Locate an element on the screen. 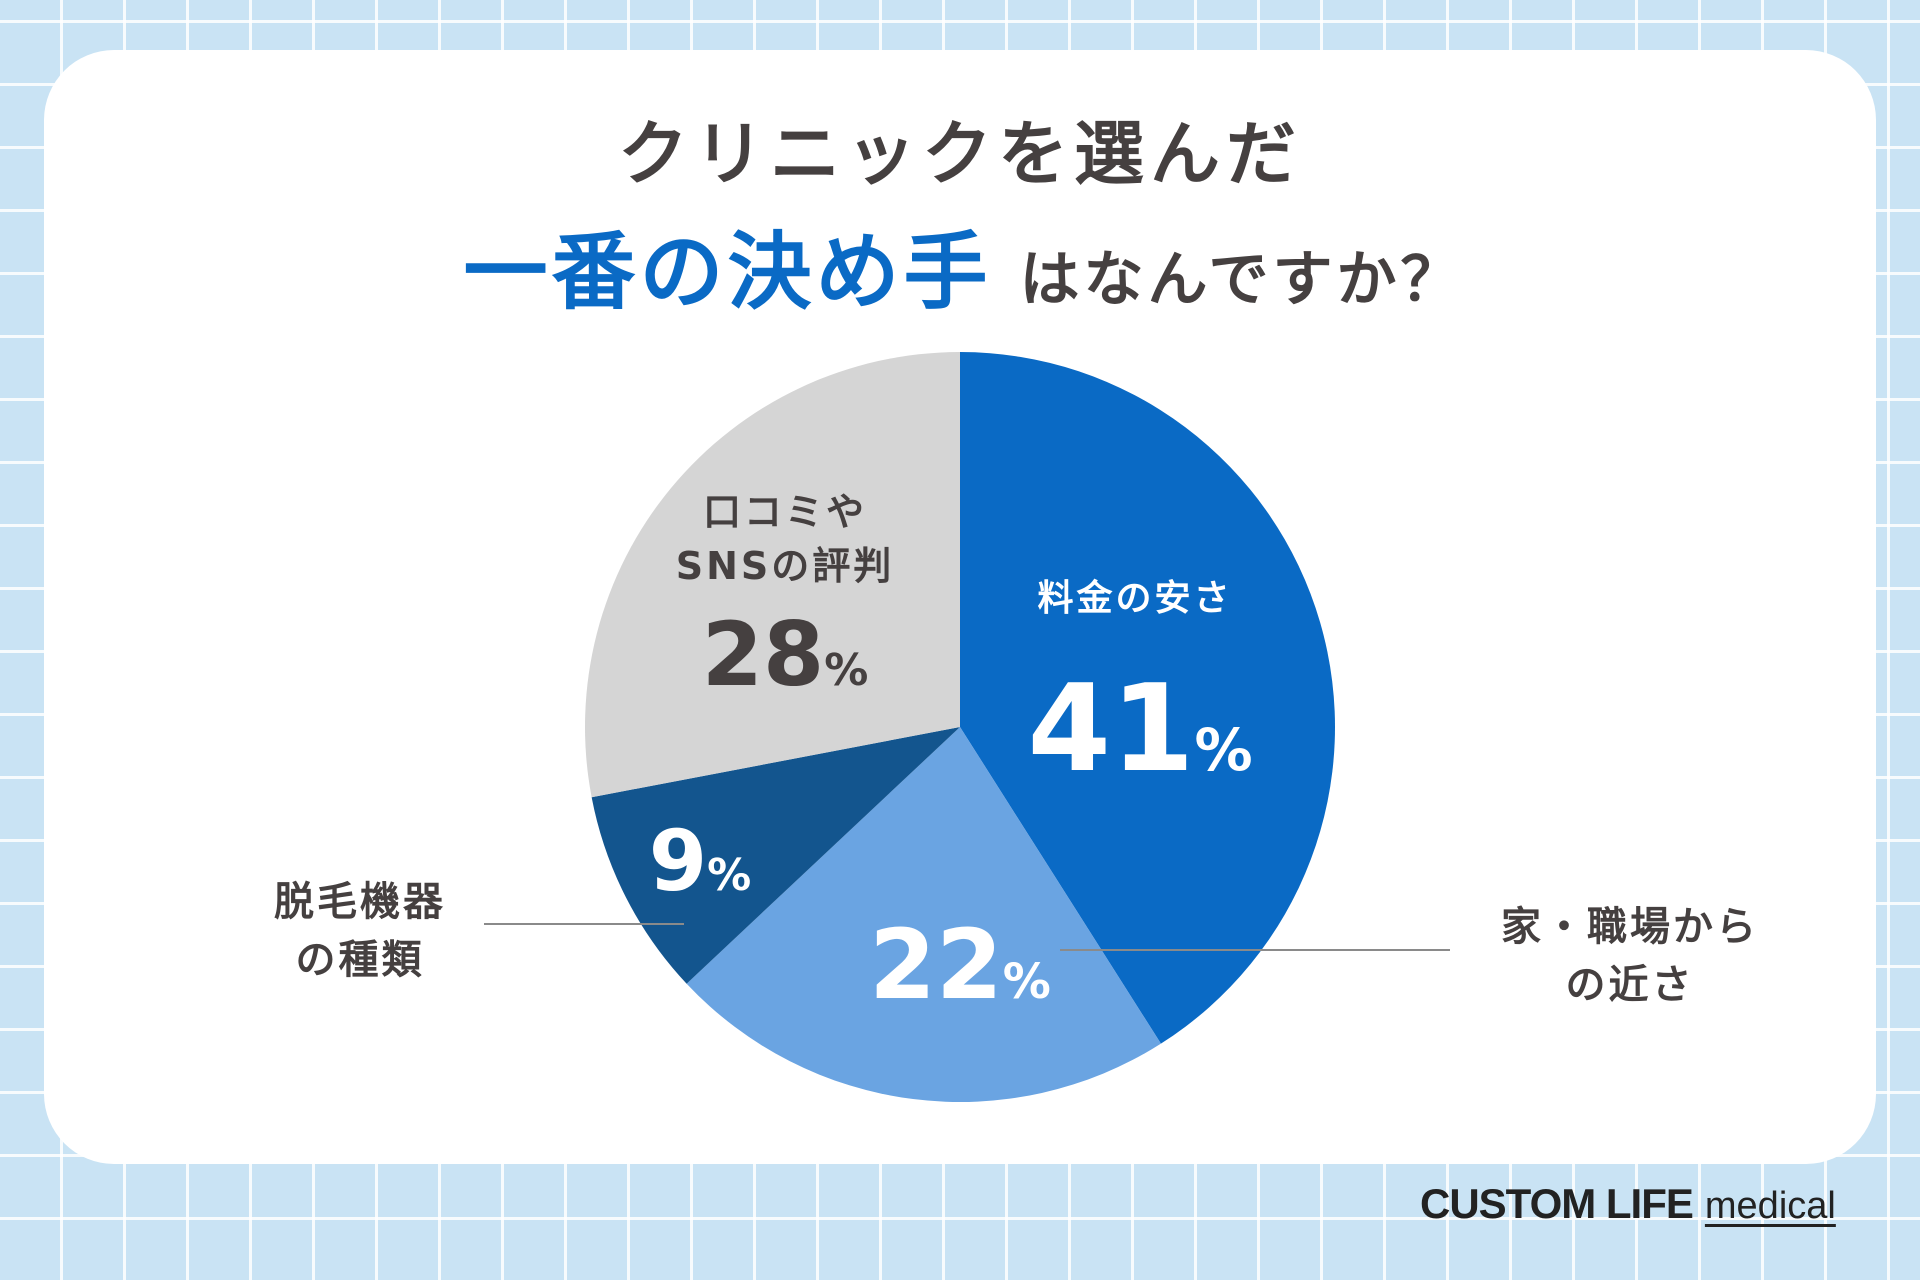 Image resolution: width=1920 pixels, height=1280 pixels. slice-location is located at coordinates (923, 914).